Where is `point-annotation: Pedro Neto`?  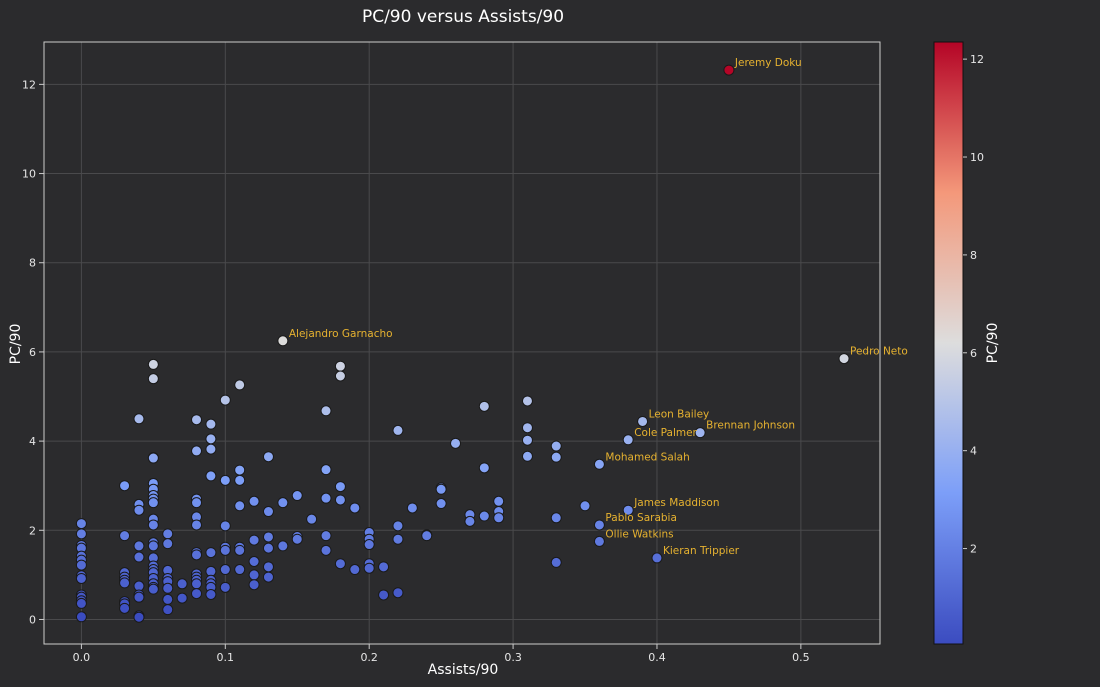
point-annotation: Pedro Neto is located at coordinates (879, 352).